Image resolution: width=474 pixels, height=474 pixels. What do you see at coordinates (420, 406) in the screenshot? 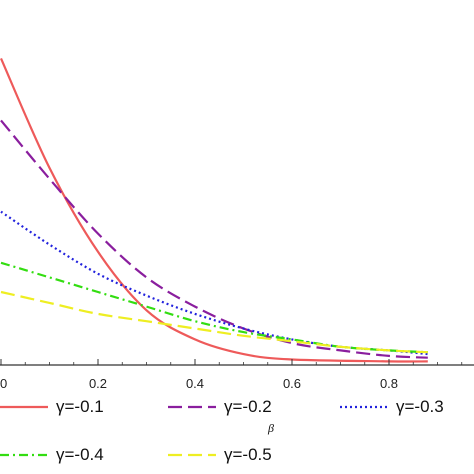
I see `legend-label: γ=-0.3` at bounding box center [420, 406].